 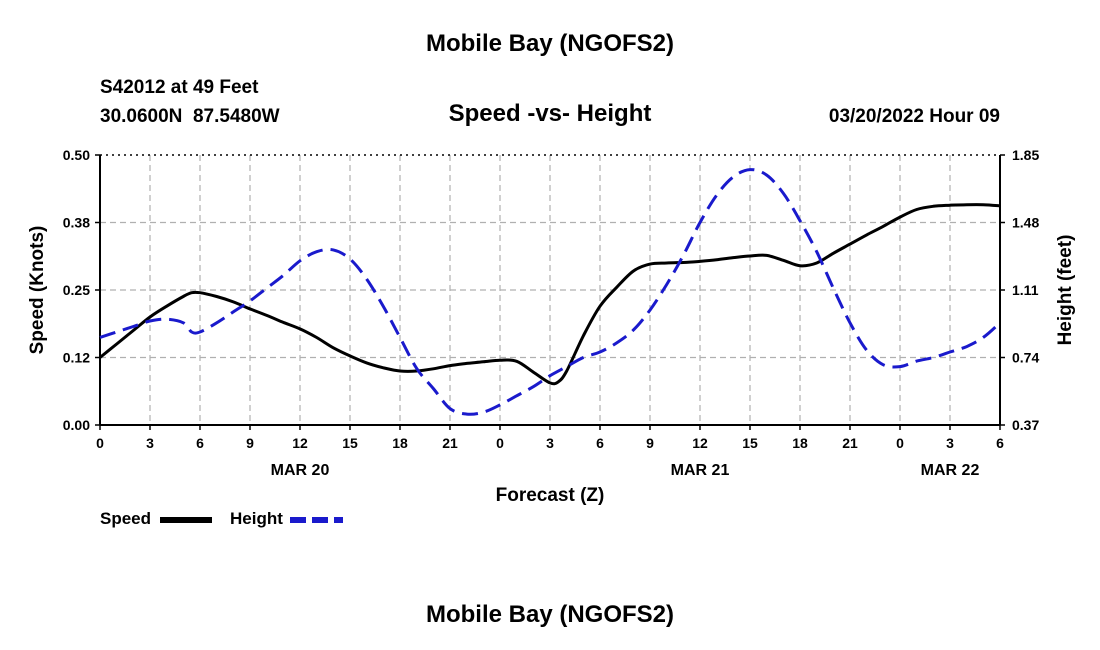 What do you see at coordinates (190, 116) in the screenshot?
I see `coordinates-label: 30.0600N 87.5480W` at bounding box center [190, 116].